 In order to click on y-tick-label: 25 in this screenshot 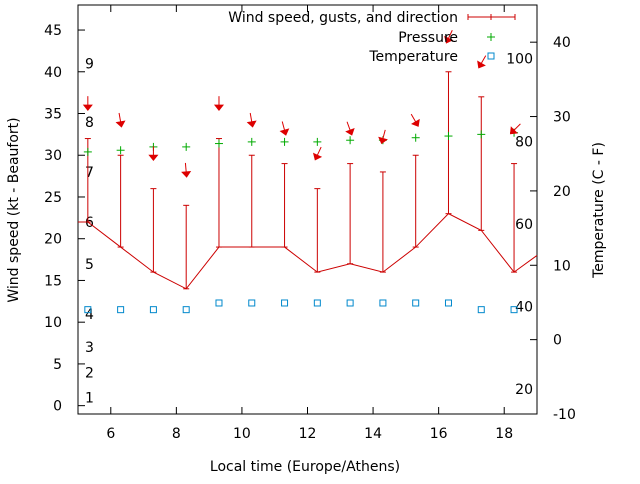, I will do `click(53, 198)`.